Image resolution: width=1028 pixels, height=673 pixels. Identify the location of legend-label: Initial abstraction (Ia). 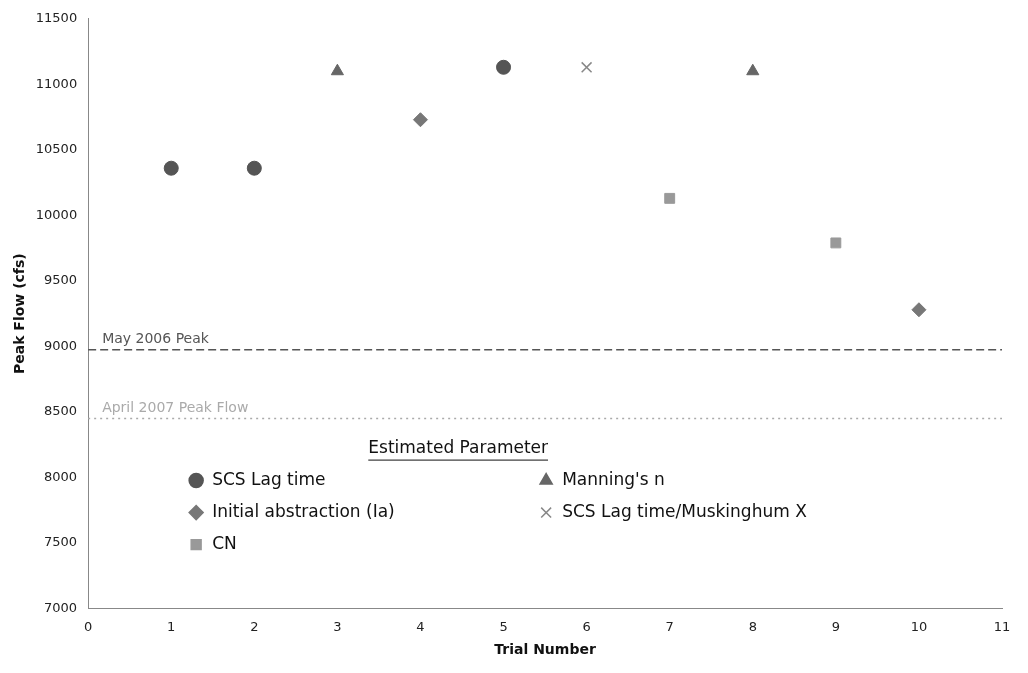
(303, 511).